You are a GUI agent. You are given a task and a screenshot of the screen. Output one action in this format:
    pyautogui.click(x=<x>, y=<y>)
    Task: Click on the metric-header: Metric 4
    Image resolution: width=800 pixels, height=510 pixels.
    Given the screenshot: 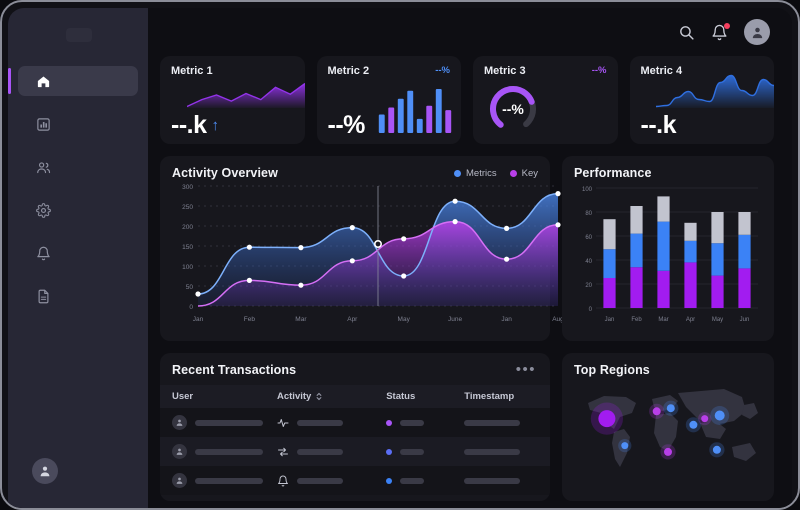 What is the action you would take?
    pyautogui.click(x=702, y=71)
    